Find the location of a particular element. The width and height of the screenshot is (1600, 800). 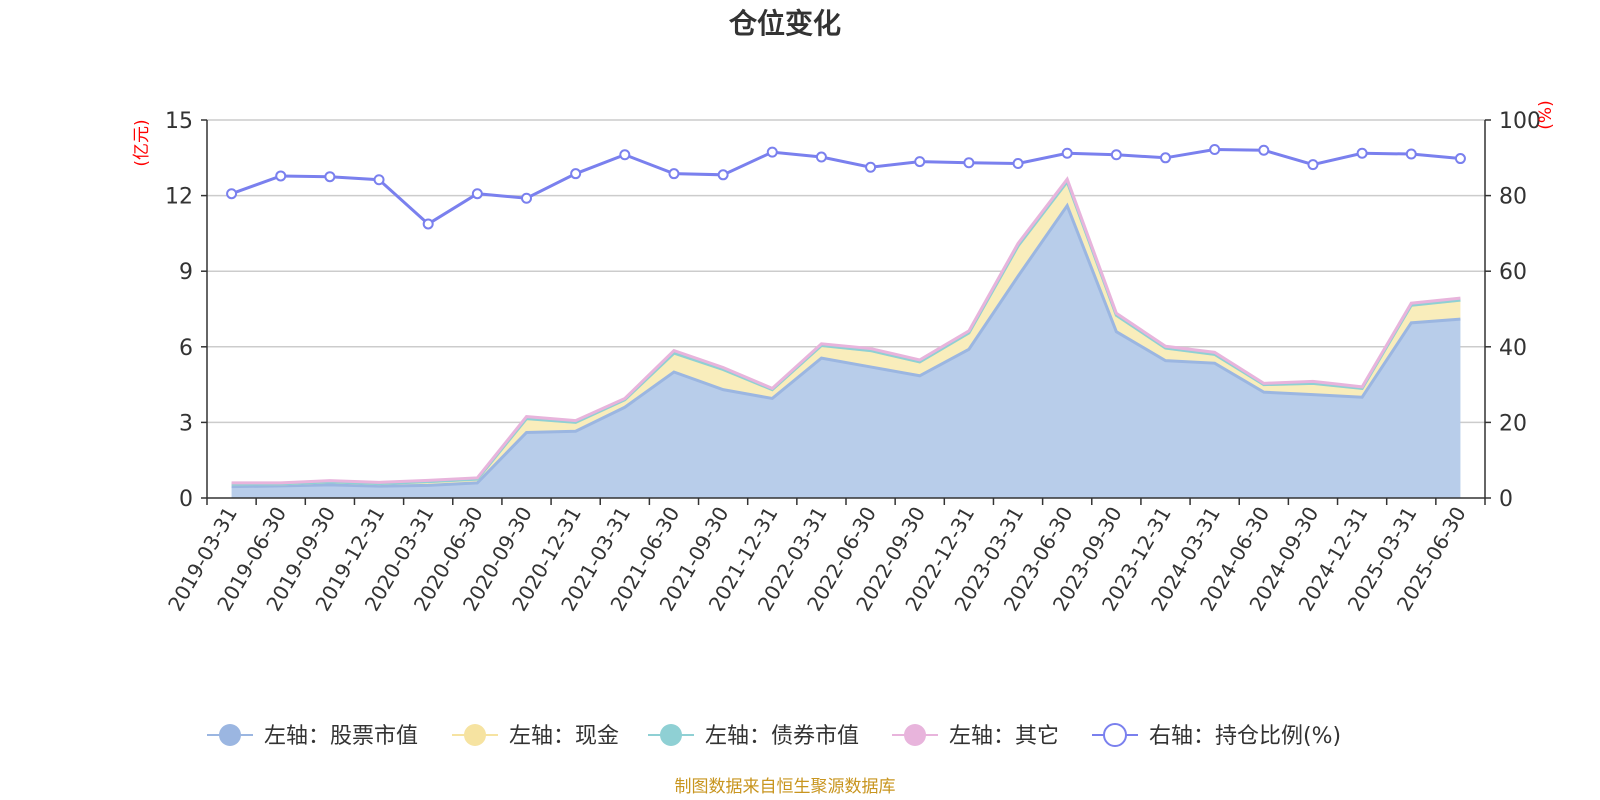

holding-ratio-line is located at coordinates (846, 186).